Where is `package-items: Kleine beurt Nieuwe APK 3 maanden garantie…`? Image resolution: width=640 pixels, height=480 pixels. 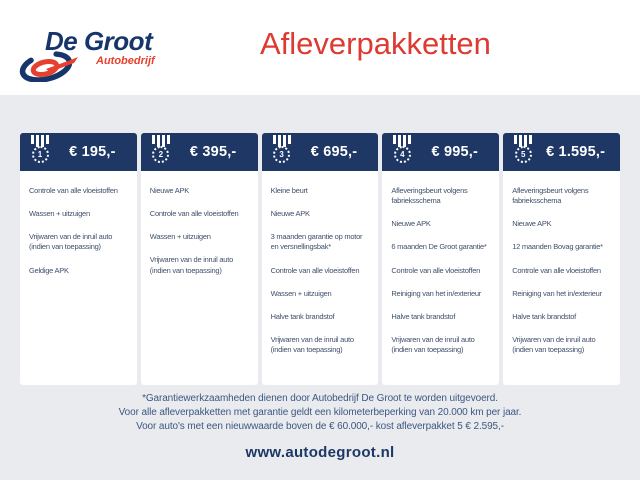 package-items: Kleine beurt Nieuwe APK 3 maanden garantie… is located at coordinates (320, 273).